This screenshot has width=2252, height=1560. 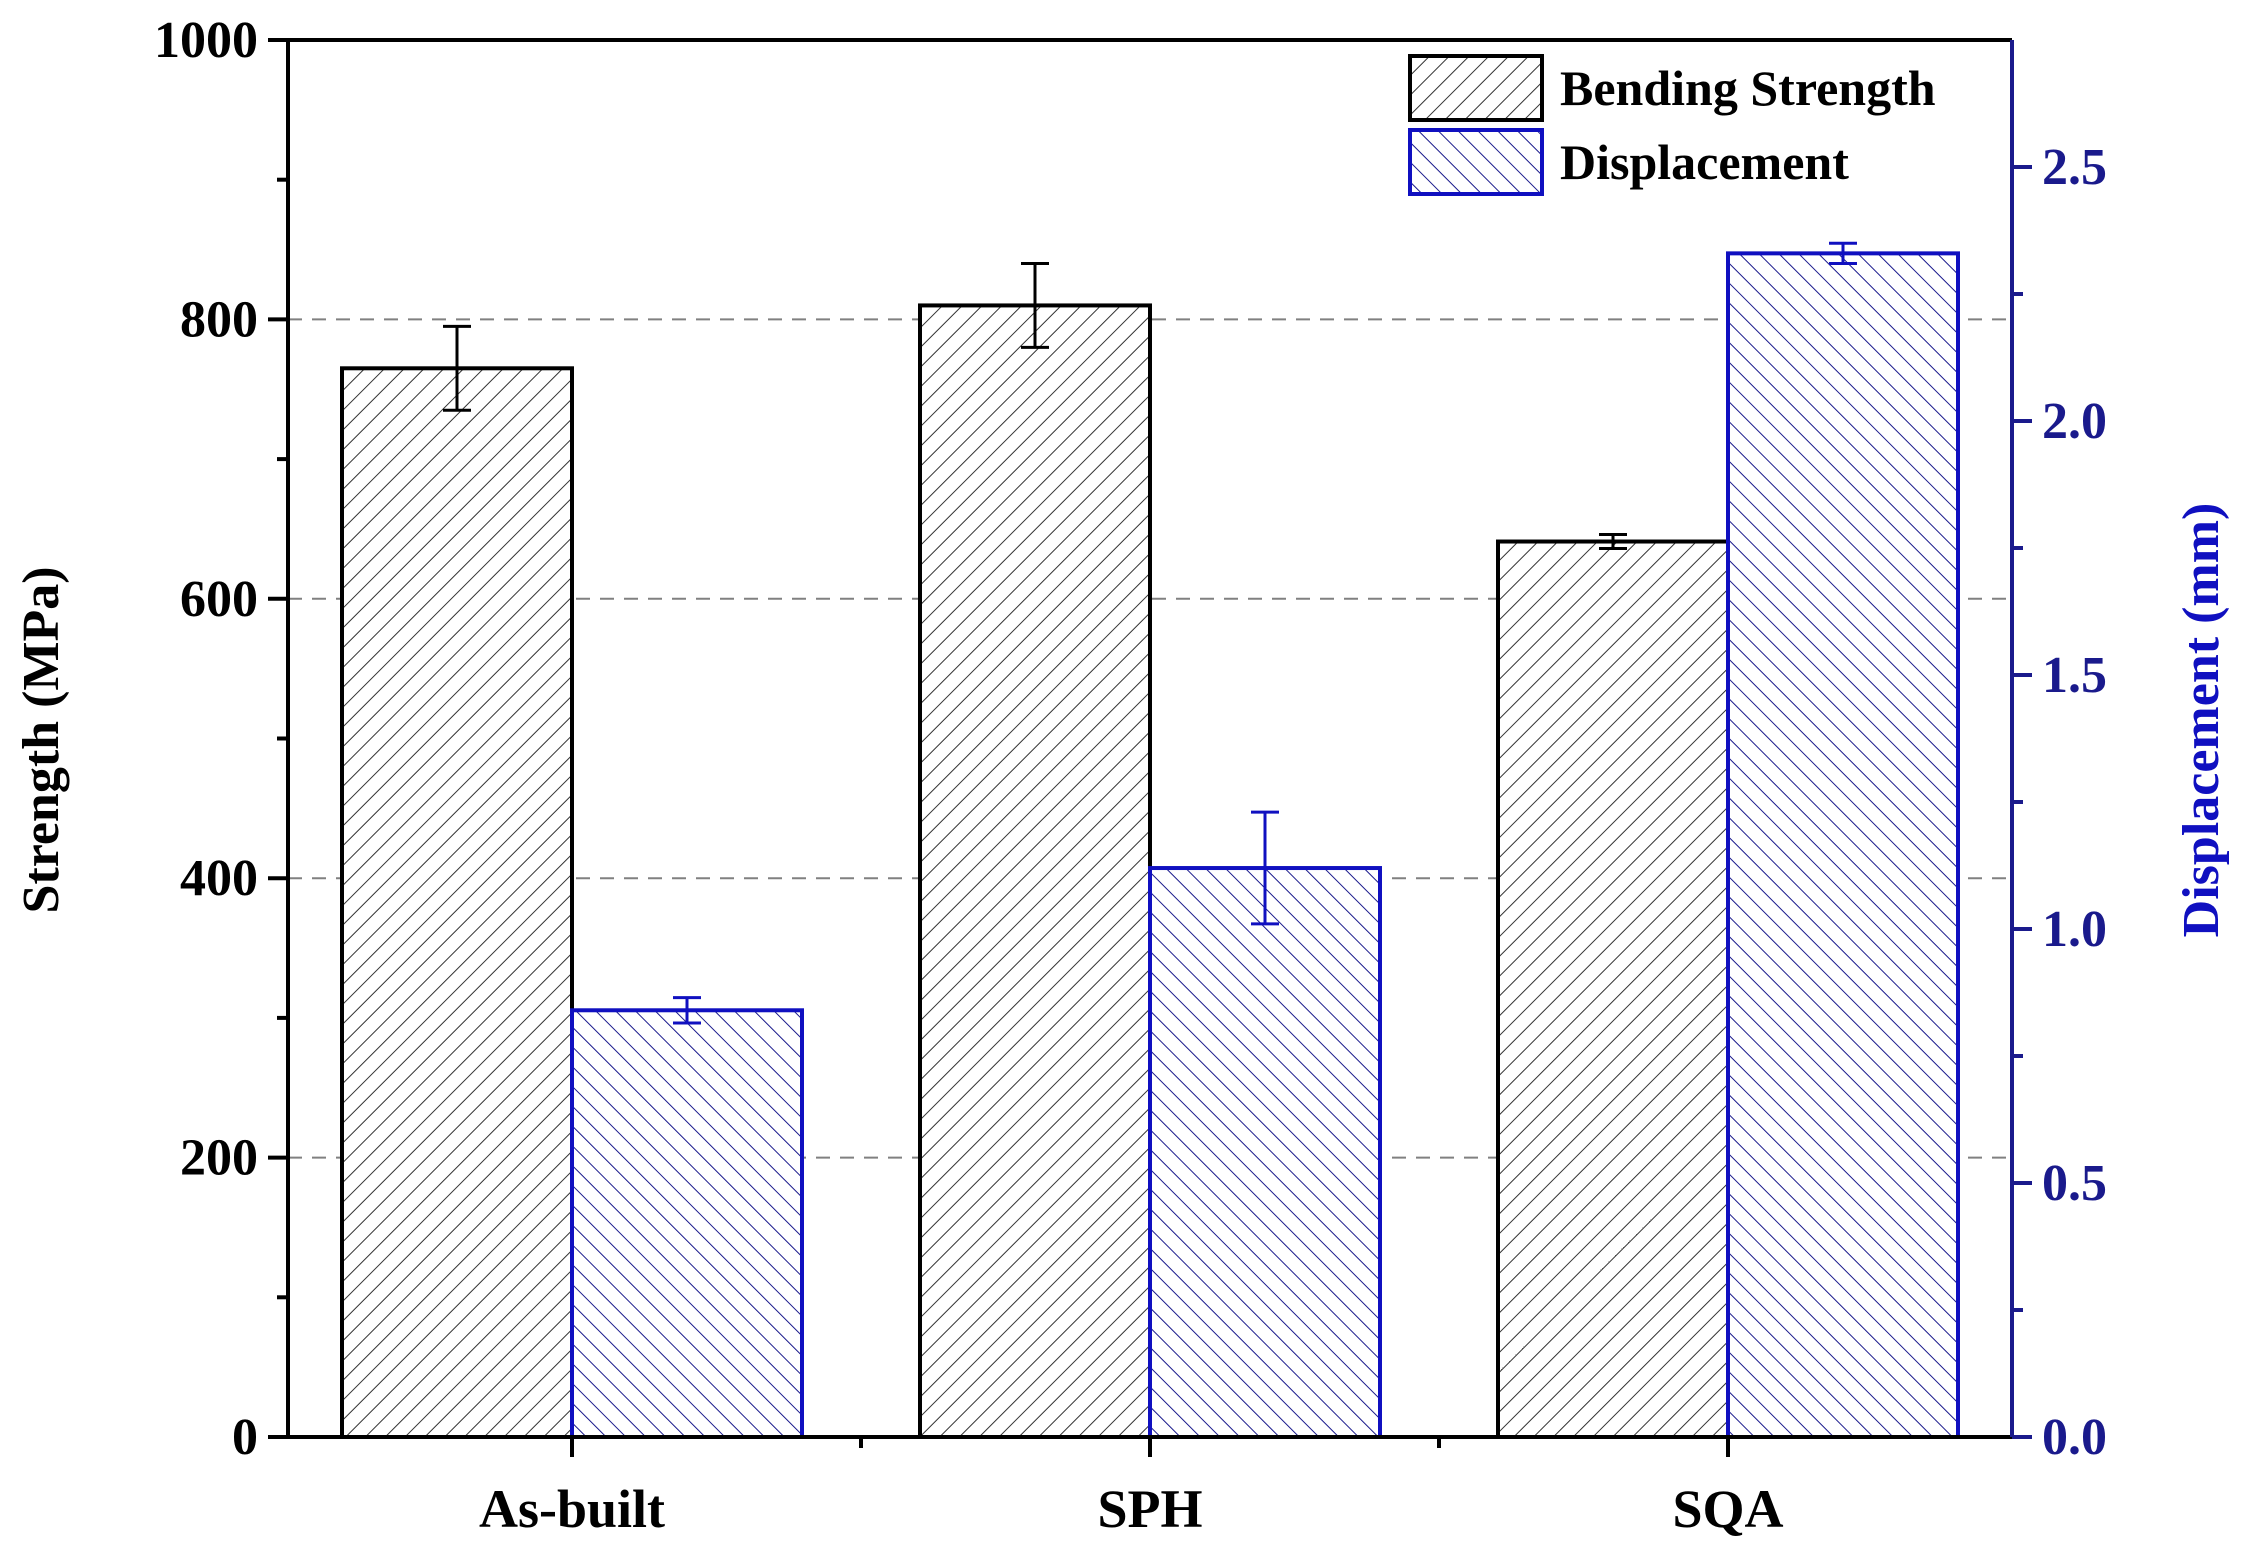 What do you see at coordinates (206, 40) in the screenshot?
I see `left-tick-label: 1000` at bounding box center [206, 40].